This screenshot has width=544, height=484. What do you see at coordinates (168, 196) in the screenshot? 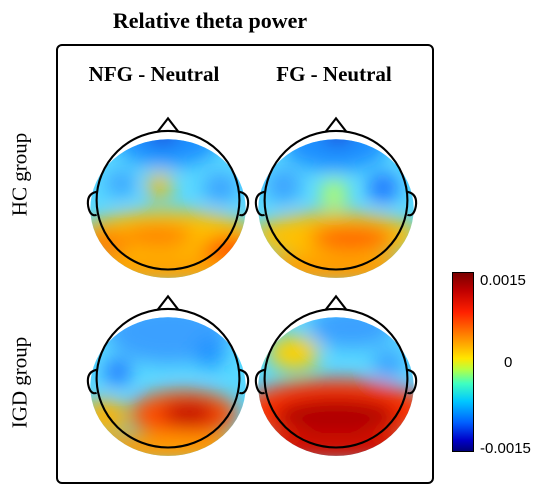
I see `topomap-hc-nfg-neutral` at bounding box center [168, 196].